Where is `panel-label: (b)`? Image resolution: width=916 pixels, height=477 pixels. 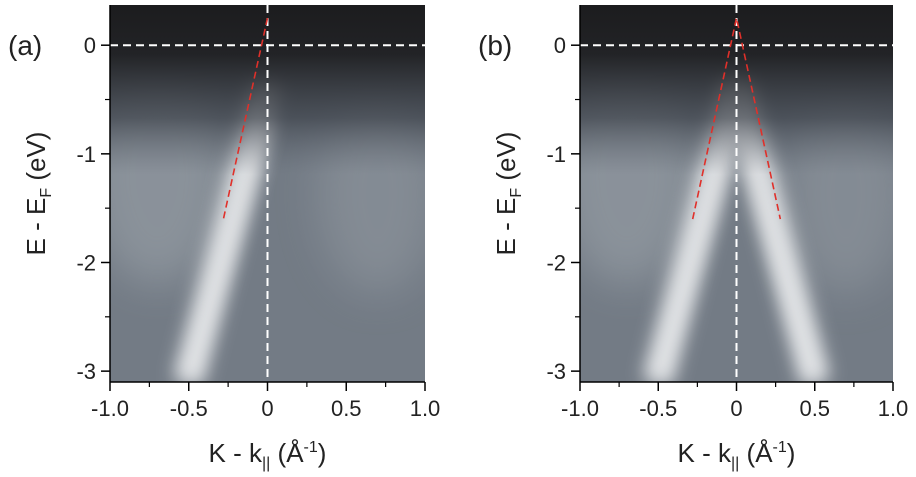 panel-label: (b) is located at coordinates (495, 45).